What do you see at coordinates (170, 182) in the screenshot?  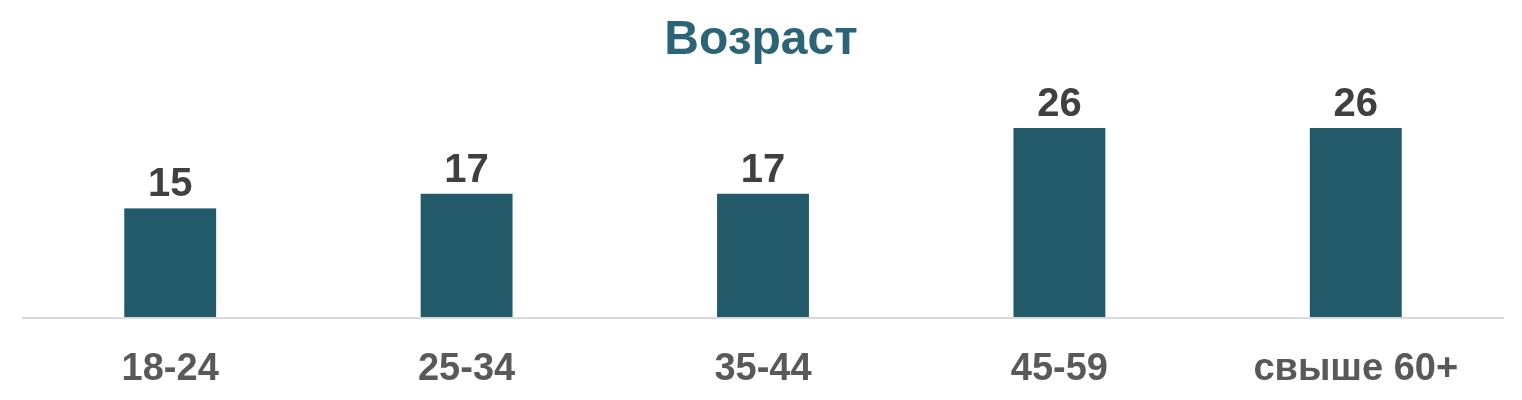 I see `data-label: 15` at bounding box center [170, 182].